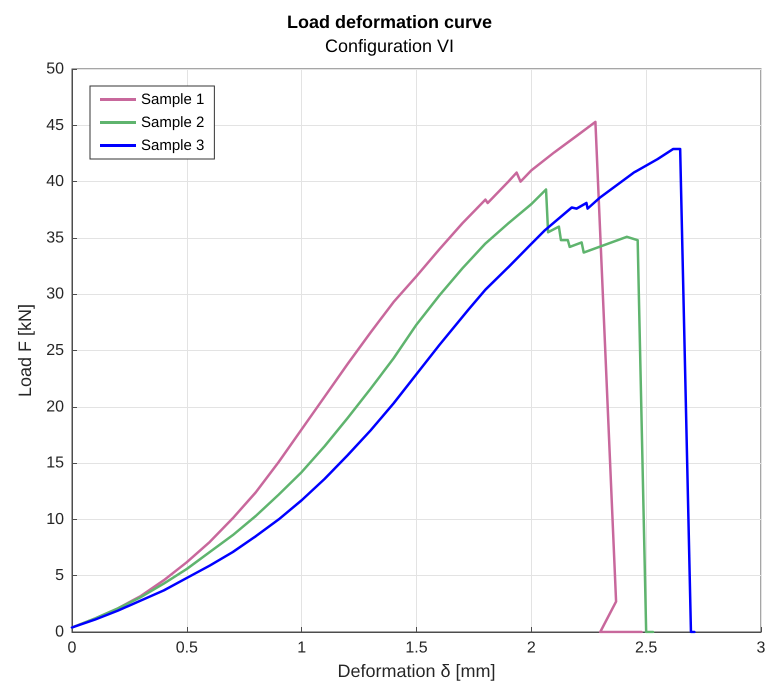 The width and height of the screenshot is (779, 697). I want to click on y-tick-label: 5, so click(59, 575).